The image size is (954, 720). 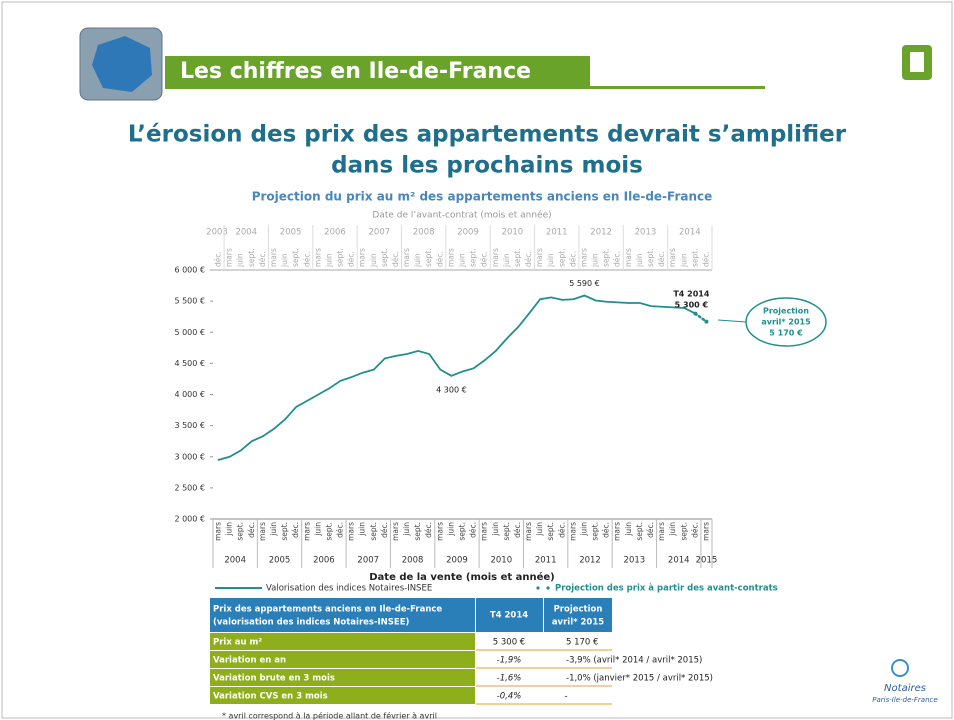 I want to click on annotation: avril* 2015, so click(x=786, y=322).